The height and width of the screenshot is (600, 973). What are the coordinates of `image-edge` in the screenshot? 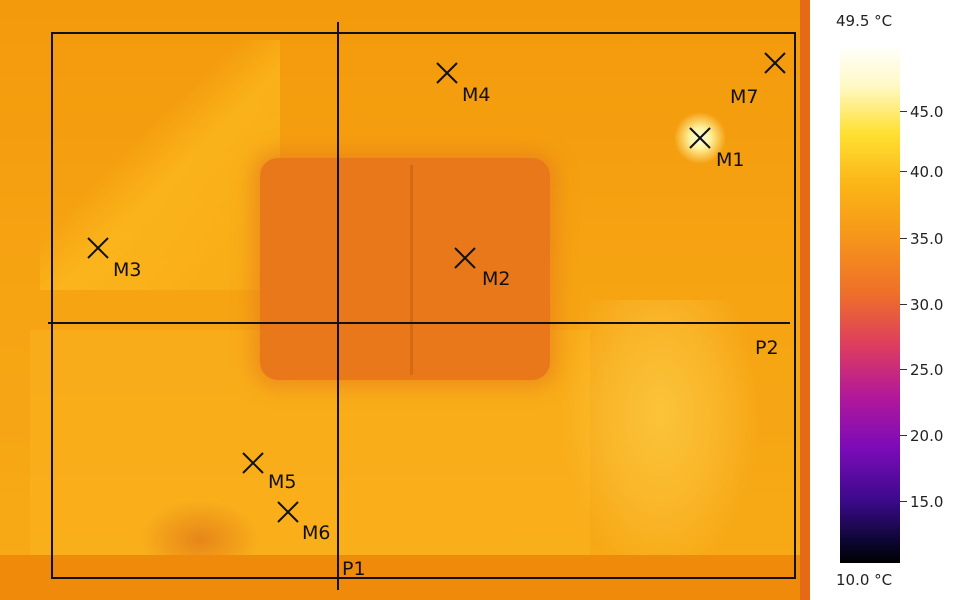 It's located at (805, 300).